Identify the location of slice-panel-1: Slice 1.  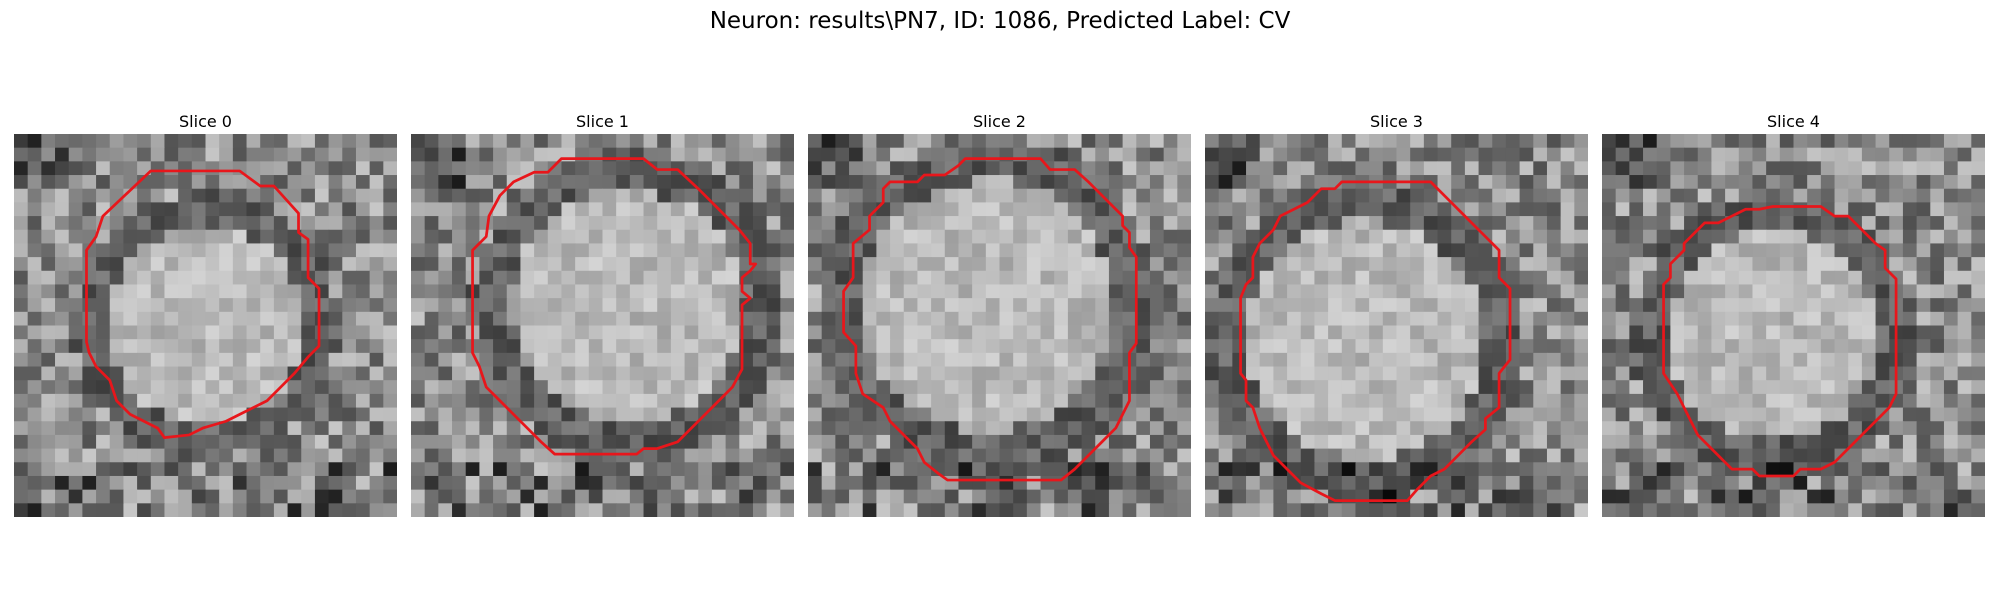
(602, 313).